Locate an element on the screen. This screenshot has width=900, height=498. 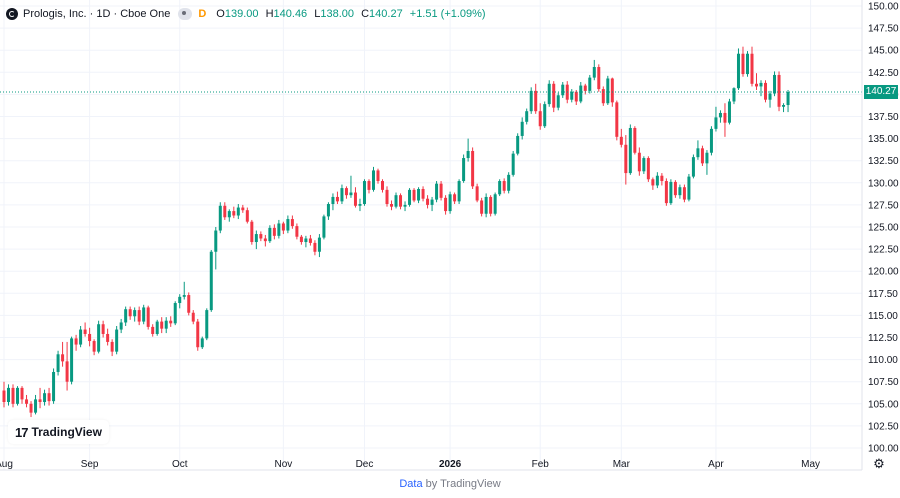
price-tick-label: 142.50 is located at coordinates (883, 73).